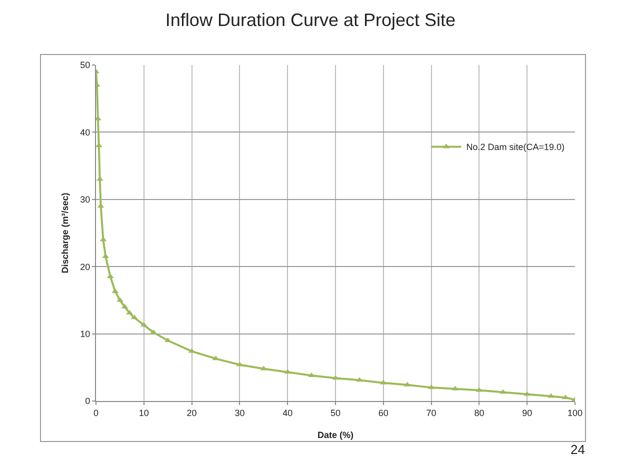 This screenshot has width=621, height=461. Describe the element at coordinates (527, 413) in the screenshot. I see `x-tick-label: 90` at that location.